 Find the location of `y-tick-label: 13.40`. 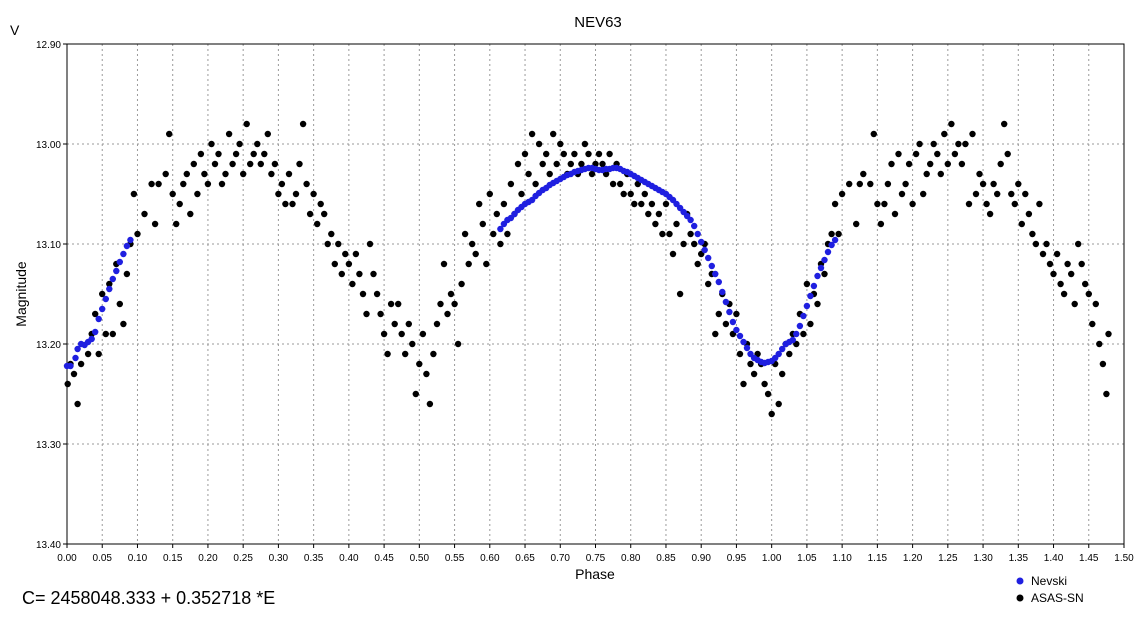

y-tick-label: 13.40 is located at coordinates (48, 545).